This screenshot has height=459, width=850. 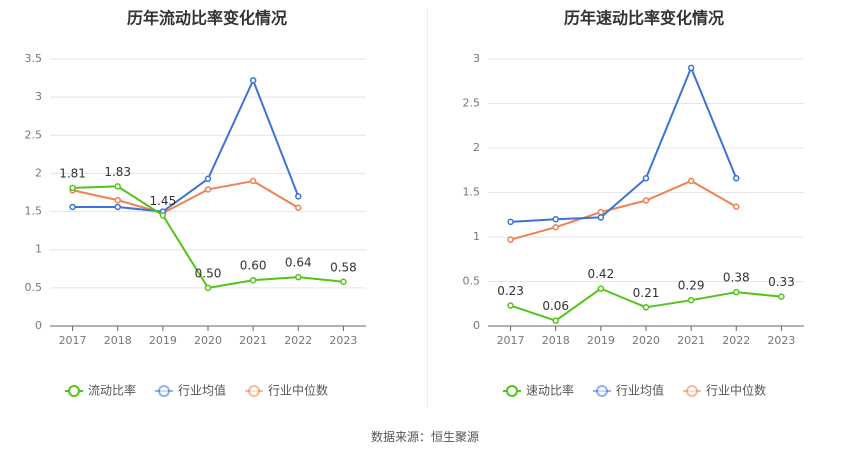 What do you see at coordinates (424, 437) in the screenshot?
I see `data-source-note: 数据来源：恒生聚源` at bounding box center [424, 437].